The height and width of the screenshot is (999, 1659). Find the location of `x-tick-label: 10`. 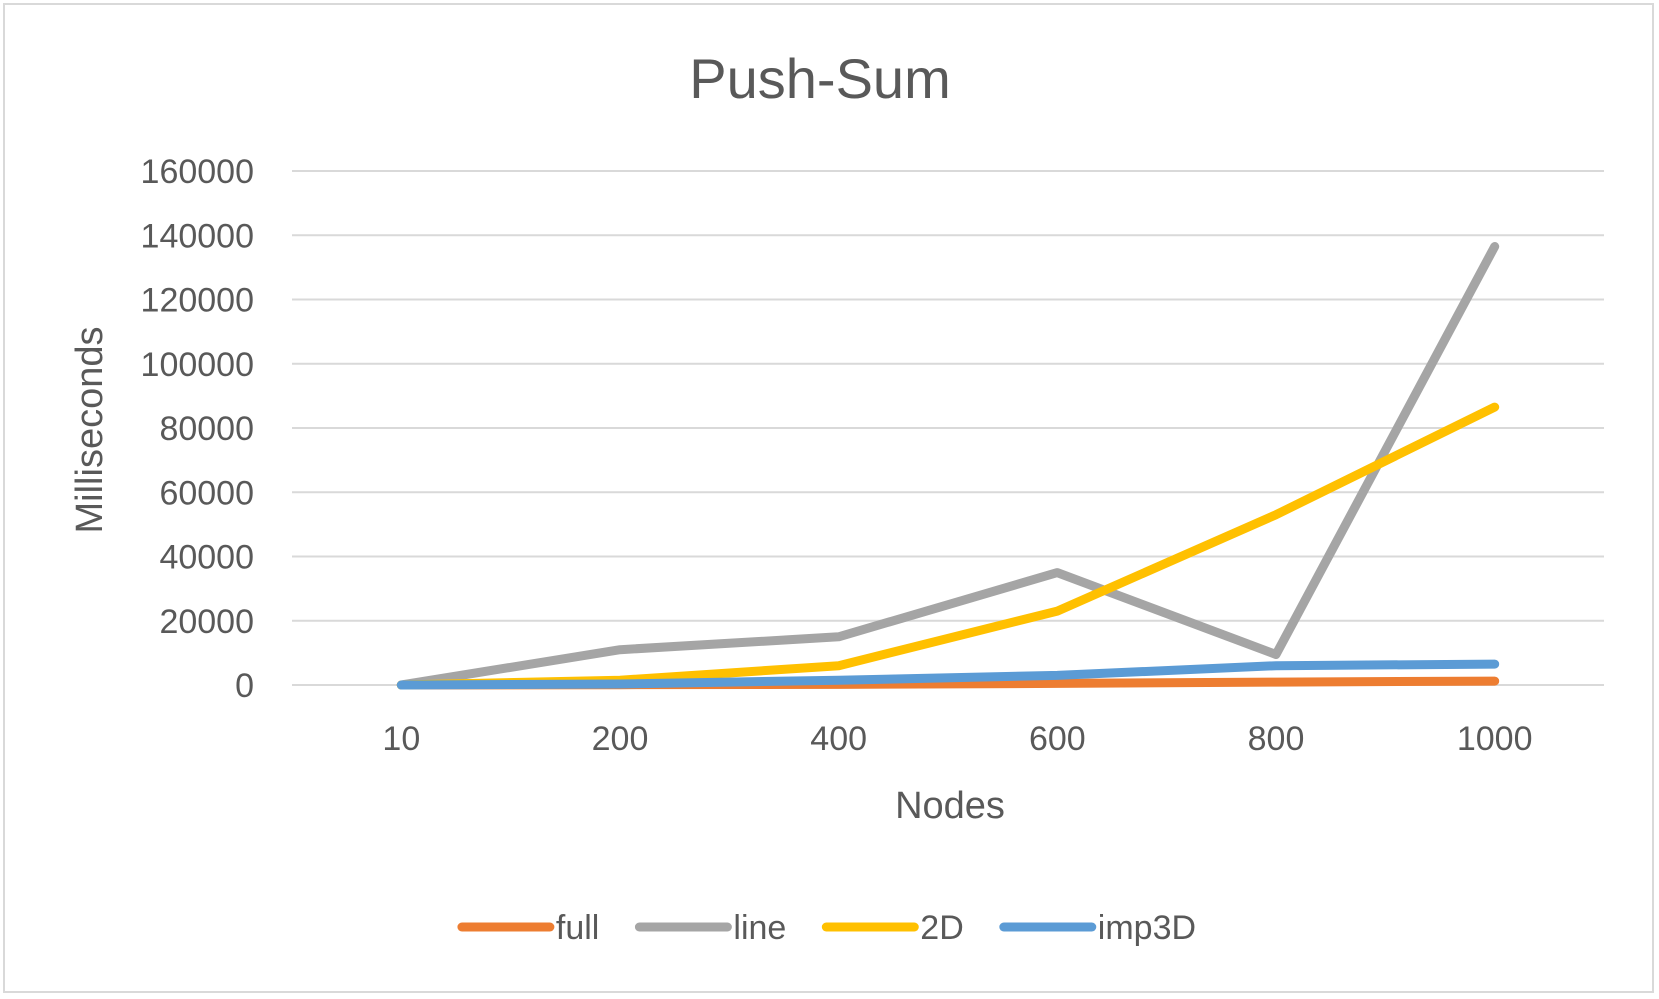

x-tick-label: 10 is located at coordinates (401, 739).